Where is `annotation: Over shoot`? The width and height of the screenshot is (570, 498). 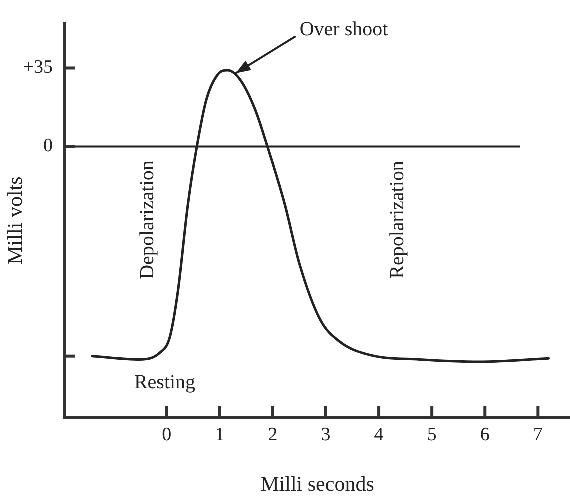
annotation: Over shoot is located at coordinates (344, 29).